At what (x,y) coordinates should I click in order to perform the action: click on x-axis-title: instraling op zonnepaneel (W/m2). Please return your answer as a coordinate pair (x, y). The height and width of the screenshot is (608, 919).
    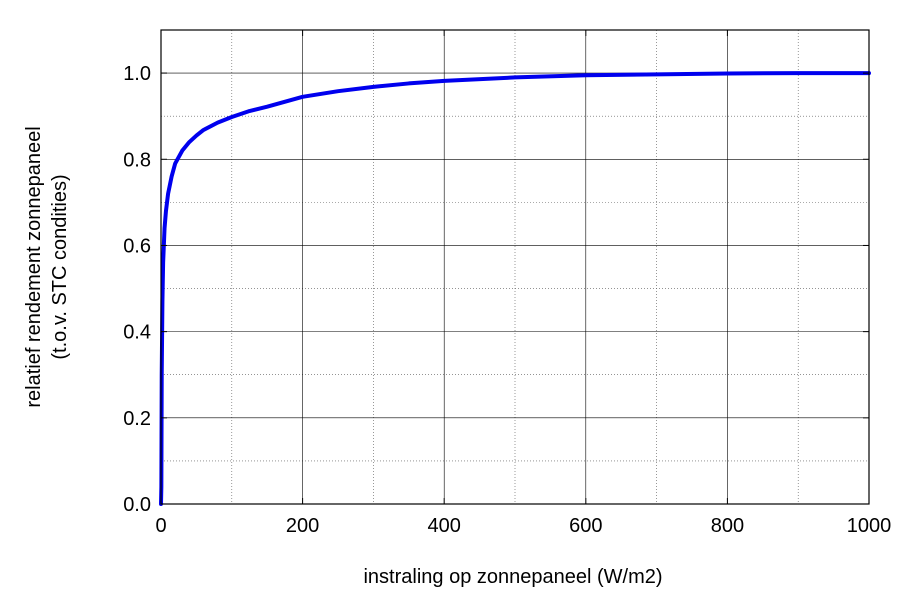
    Looking at the image, I should click on (512, 577).